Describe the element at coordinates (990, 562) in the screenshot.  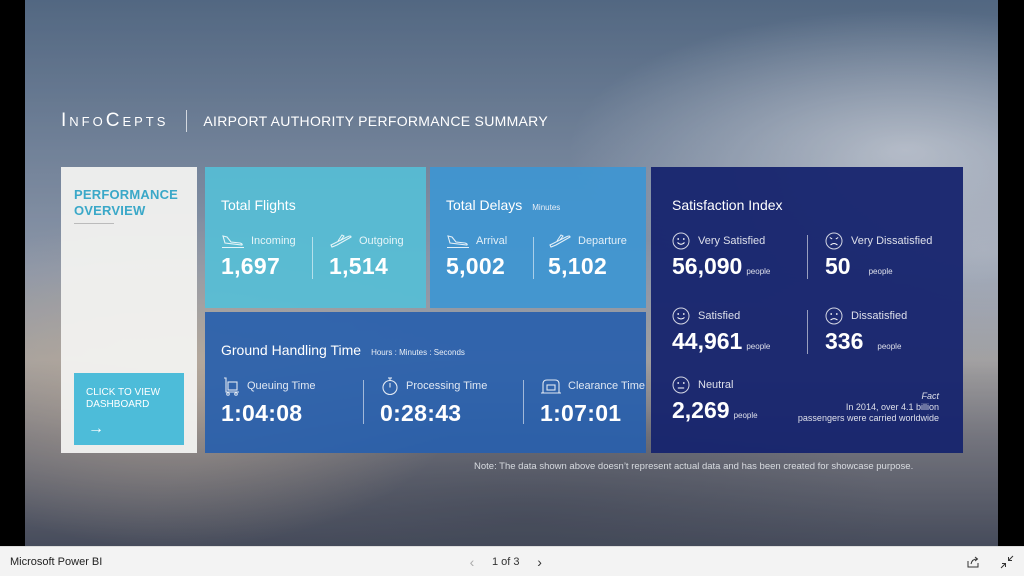
I see `bottom-right-icons` at that location.